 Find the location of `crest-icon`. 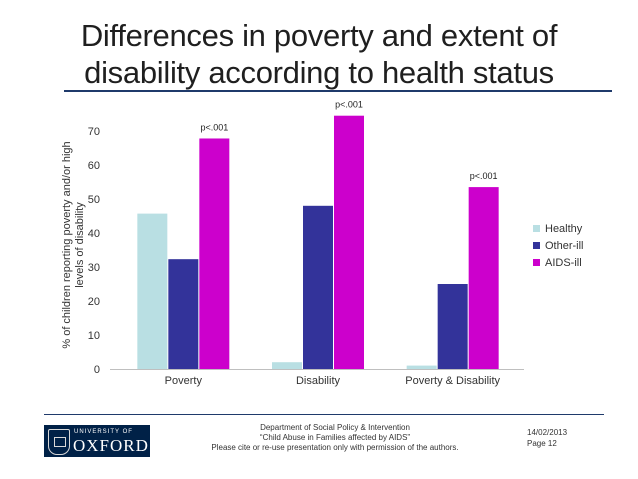

crest-icon is located at coordinates (59, 442).